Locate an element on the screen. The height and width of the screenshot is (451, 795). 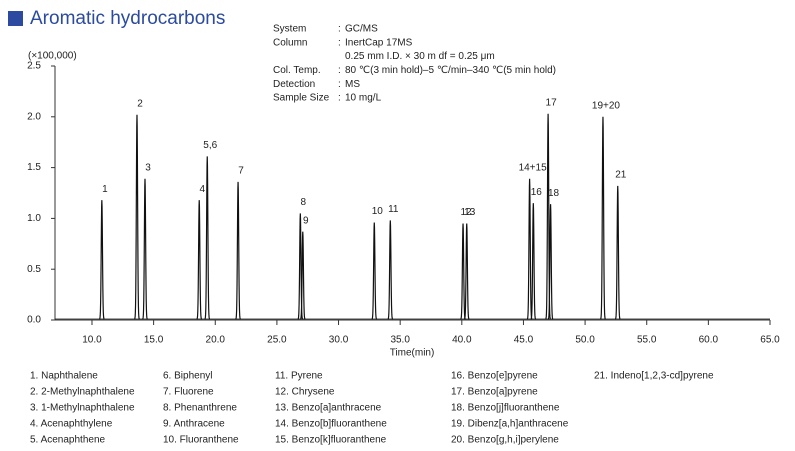
peak-label: 4 is located at coordinates (202, 189).